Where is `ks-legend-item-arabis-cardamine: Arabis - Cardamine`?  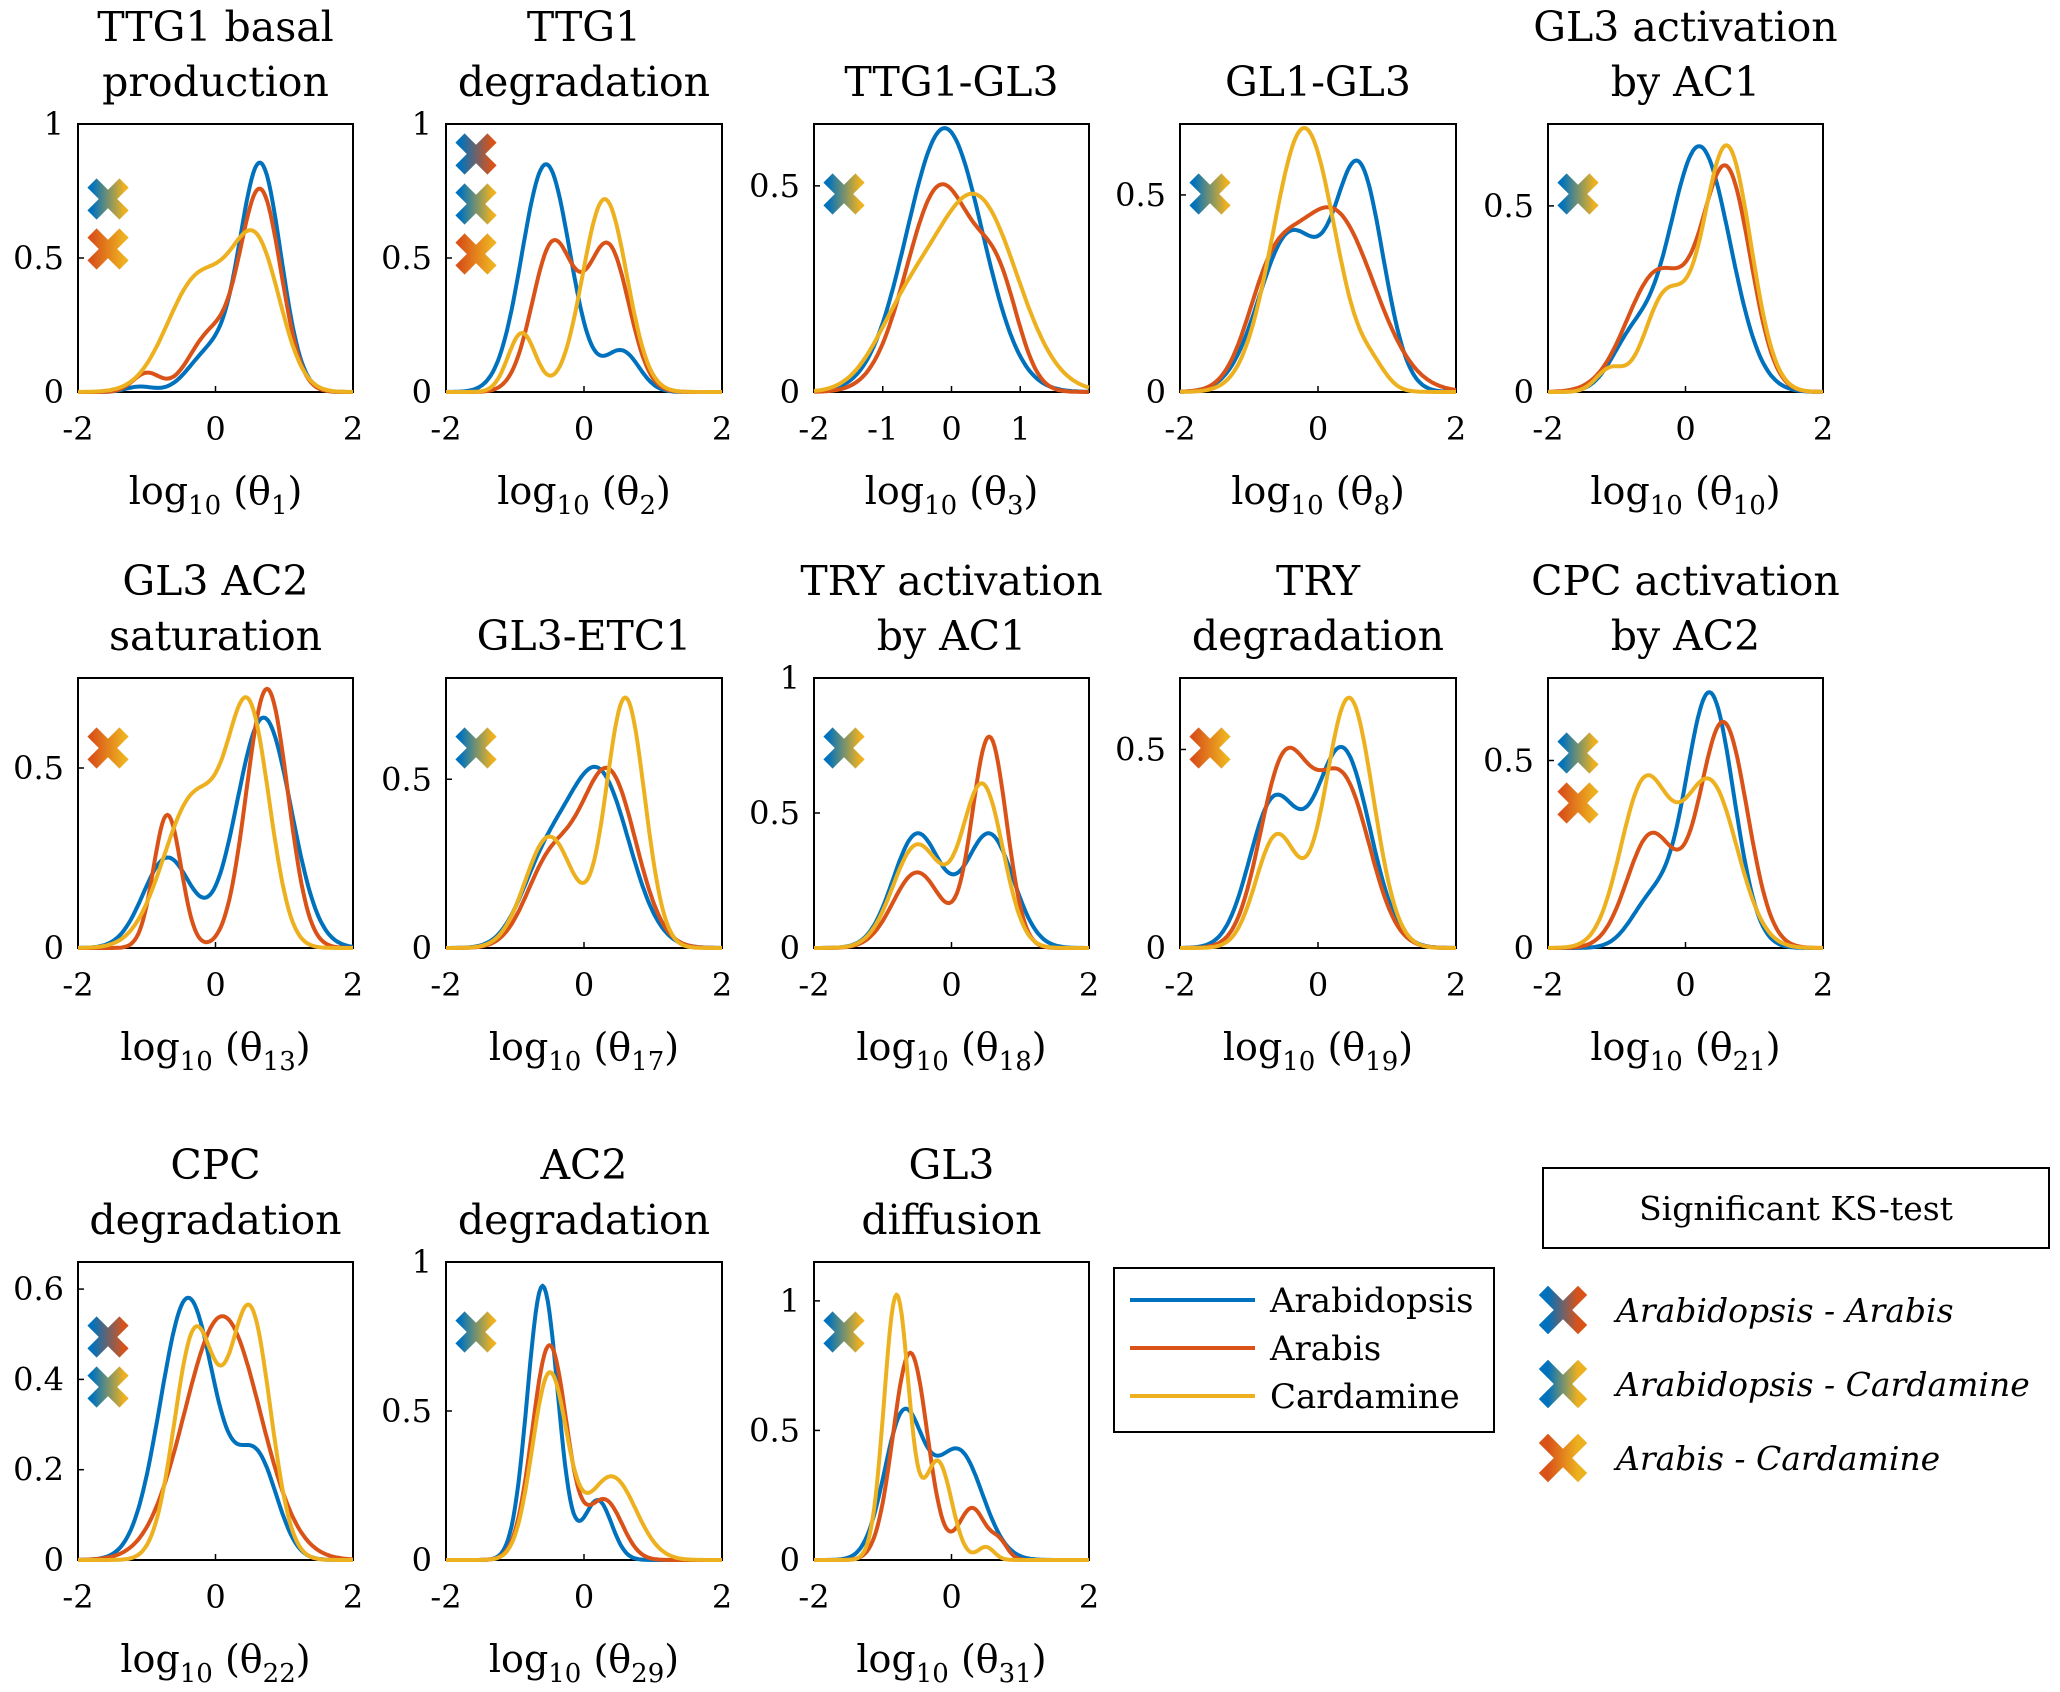
ks-legend-item-arabis-cardamine: Arabis - Cardamine is located at coordinates (1739, 1458).